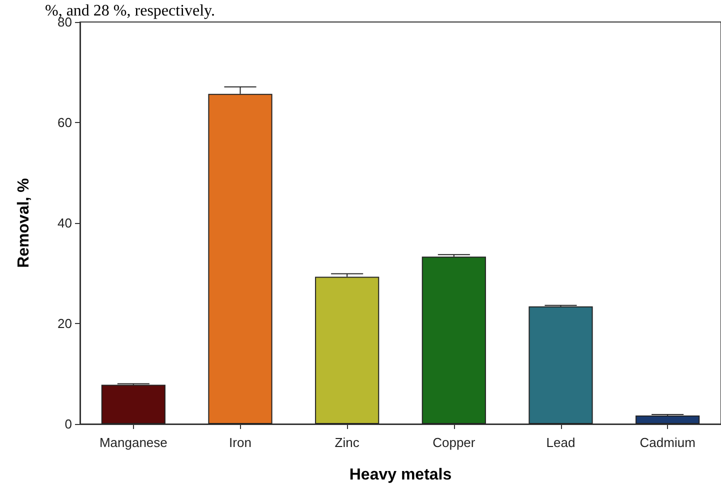 Image resolution: width=721 pixels, height=491 pixels. Describe the element at coordinates (24, 223) in the screenshot. I see `y-axis-title: Removal, %` at that location.